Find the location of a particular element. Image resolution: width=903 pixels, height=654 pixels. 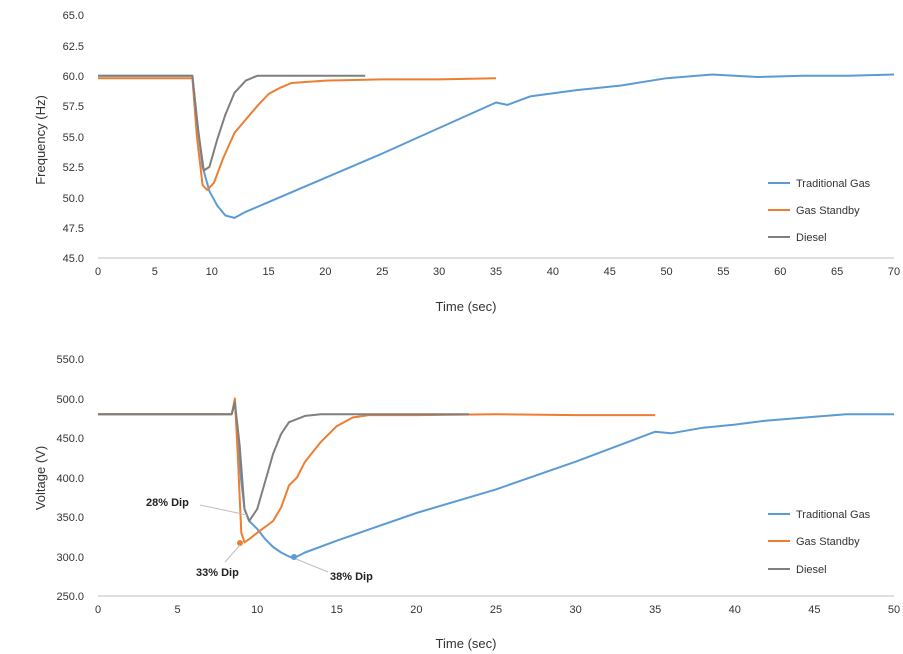

voltage-annotations: 28% Dip 33% Dip 38% Dip is located at coordinates (259, 540).